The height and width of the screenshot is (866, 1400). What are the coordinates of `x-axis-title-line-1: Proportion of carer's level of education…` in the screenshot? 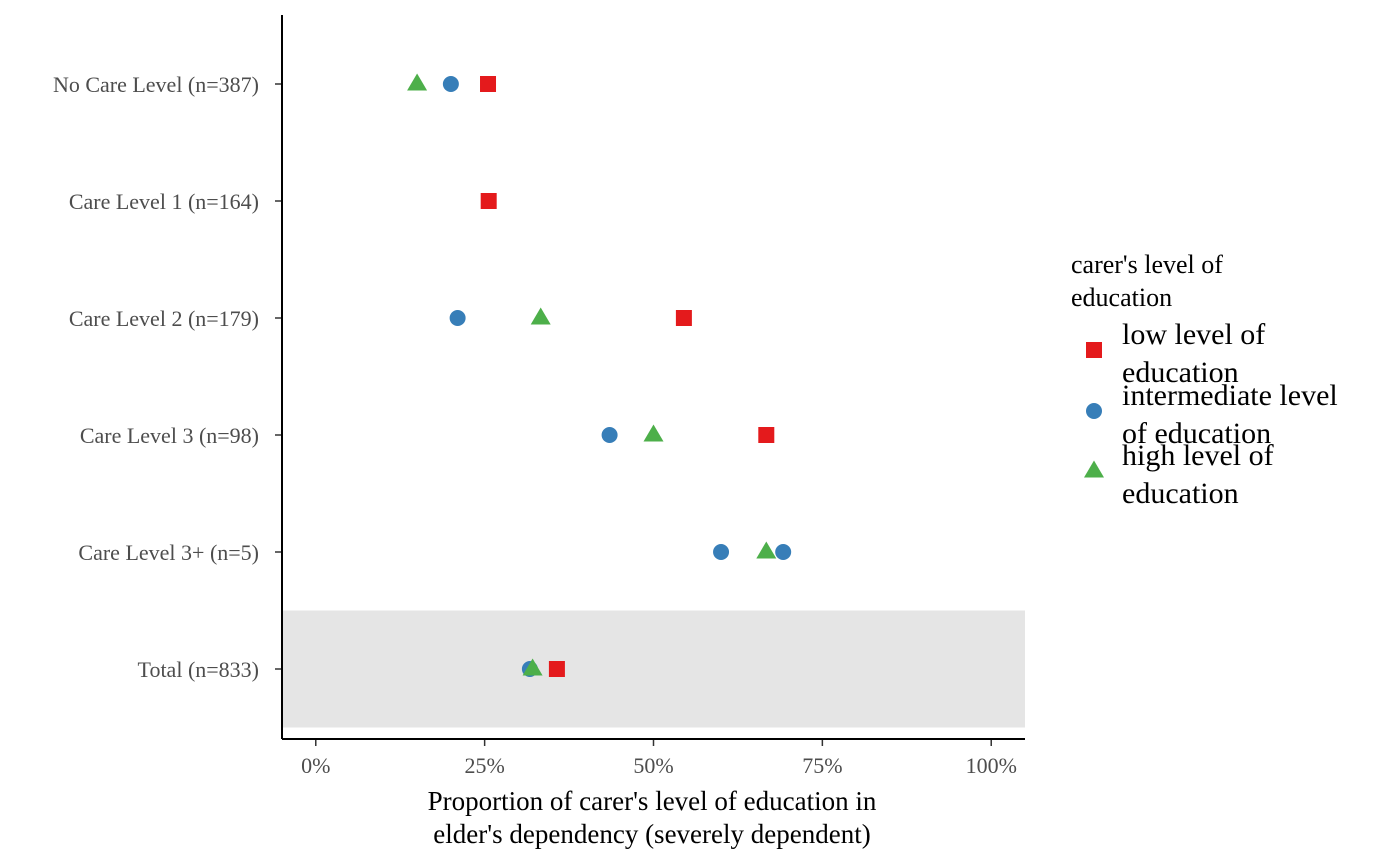 It's located at (652, 801).